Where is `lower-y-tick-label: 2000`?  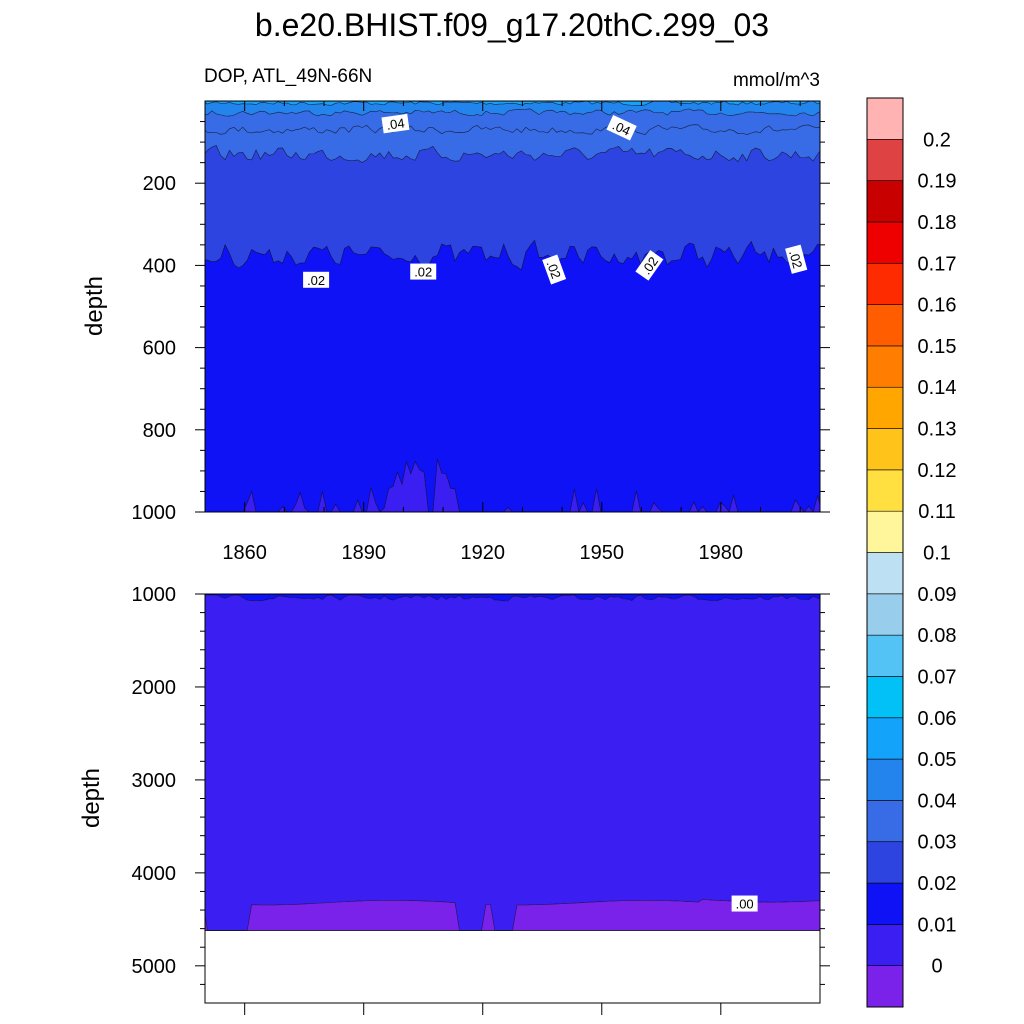 lower-y-tick-label: 2000 is located at coordinates (154, 688).